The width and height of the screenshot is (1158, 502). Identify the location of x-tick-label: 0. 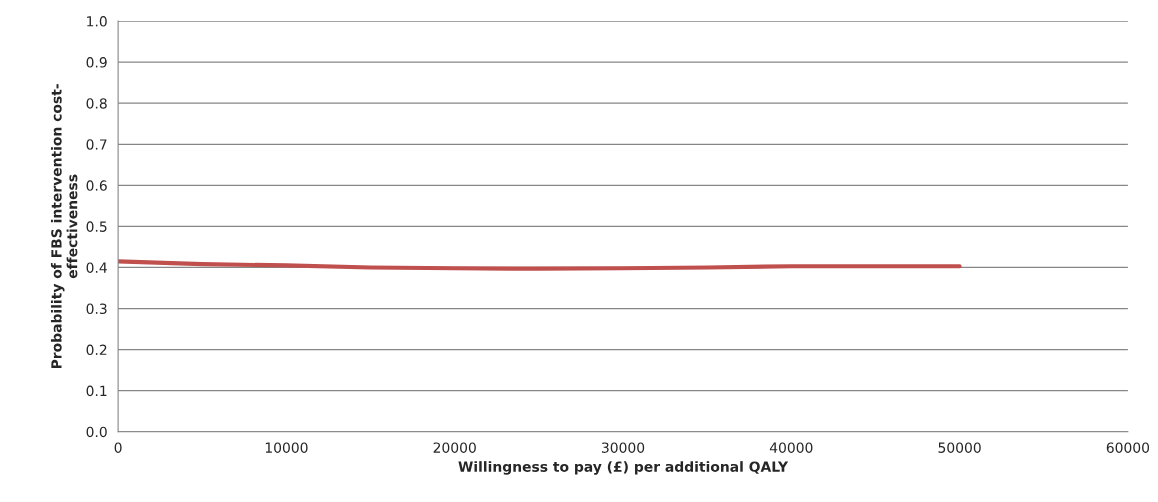
(118, 447).